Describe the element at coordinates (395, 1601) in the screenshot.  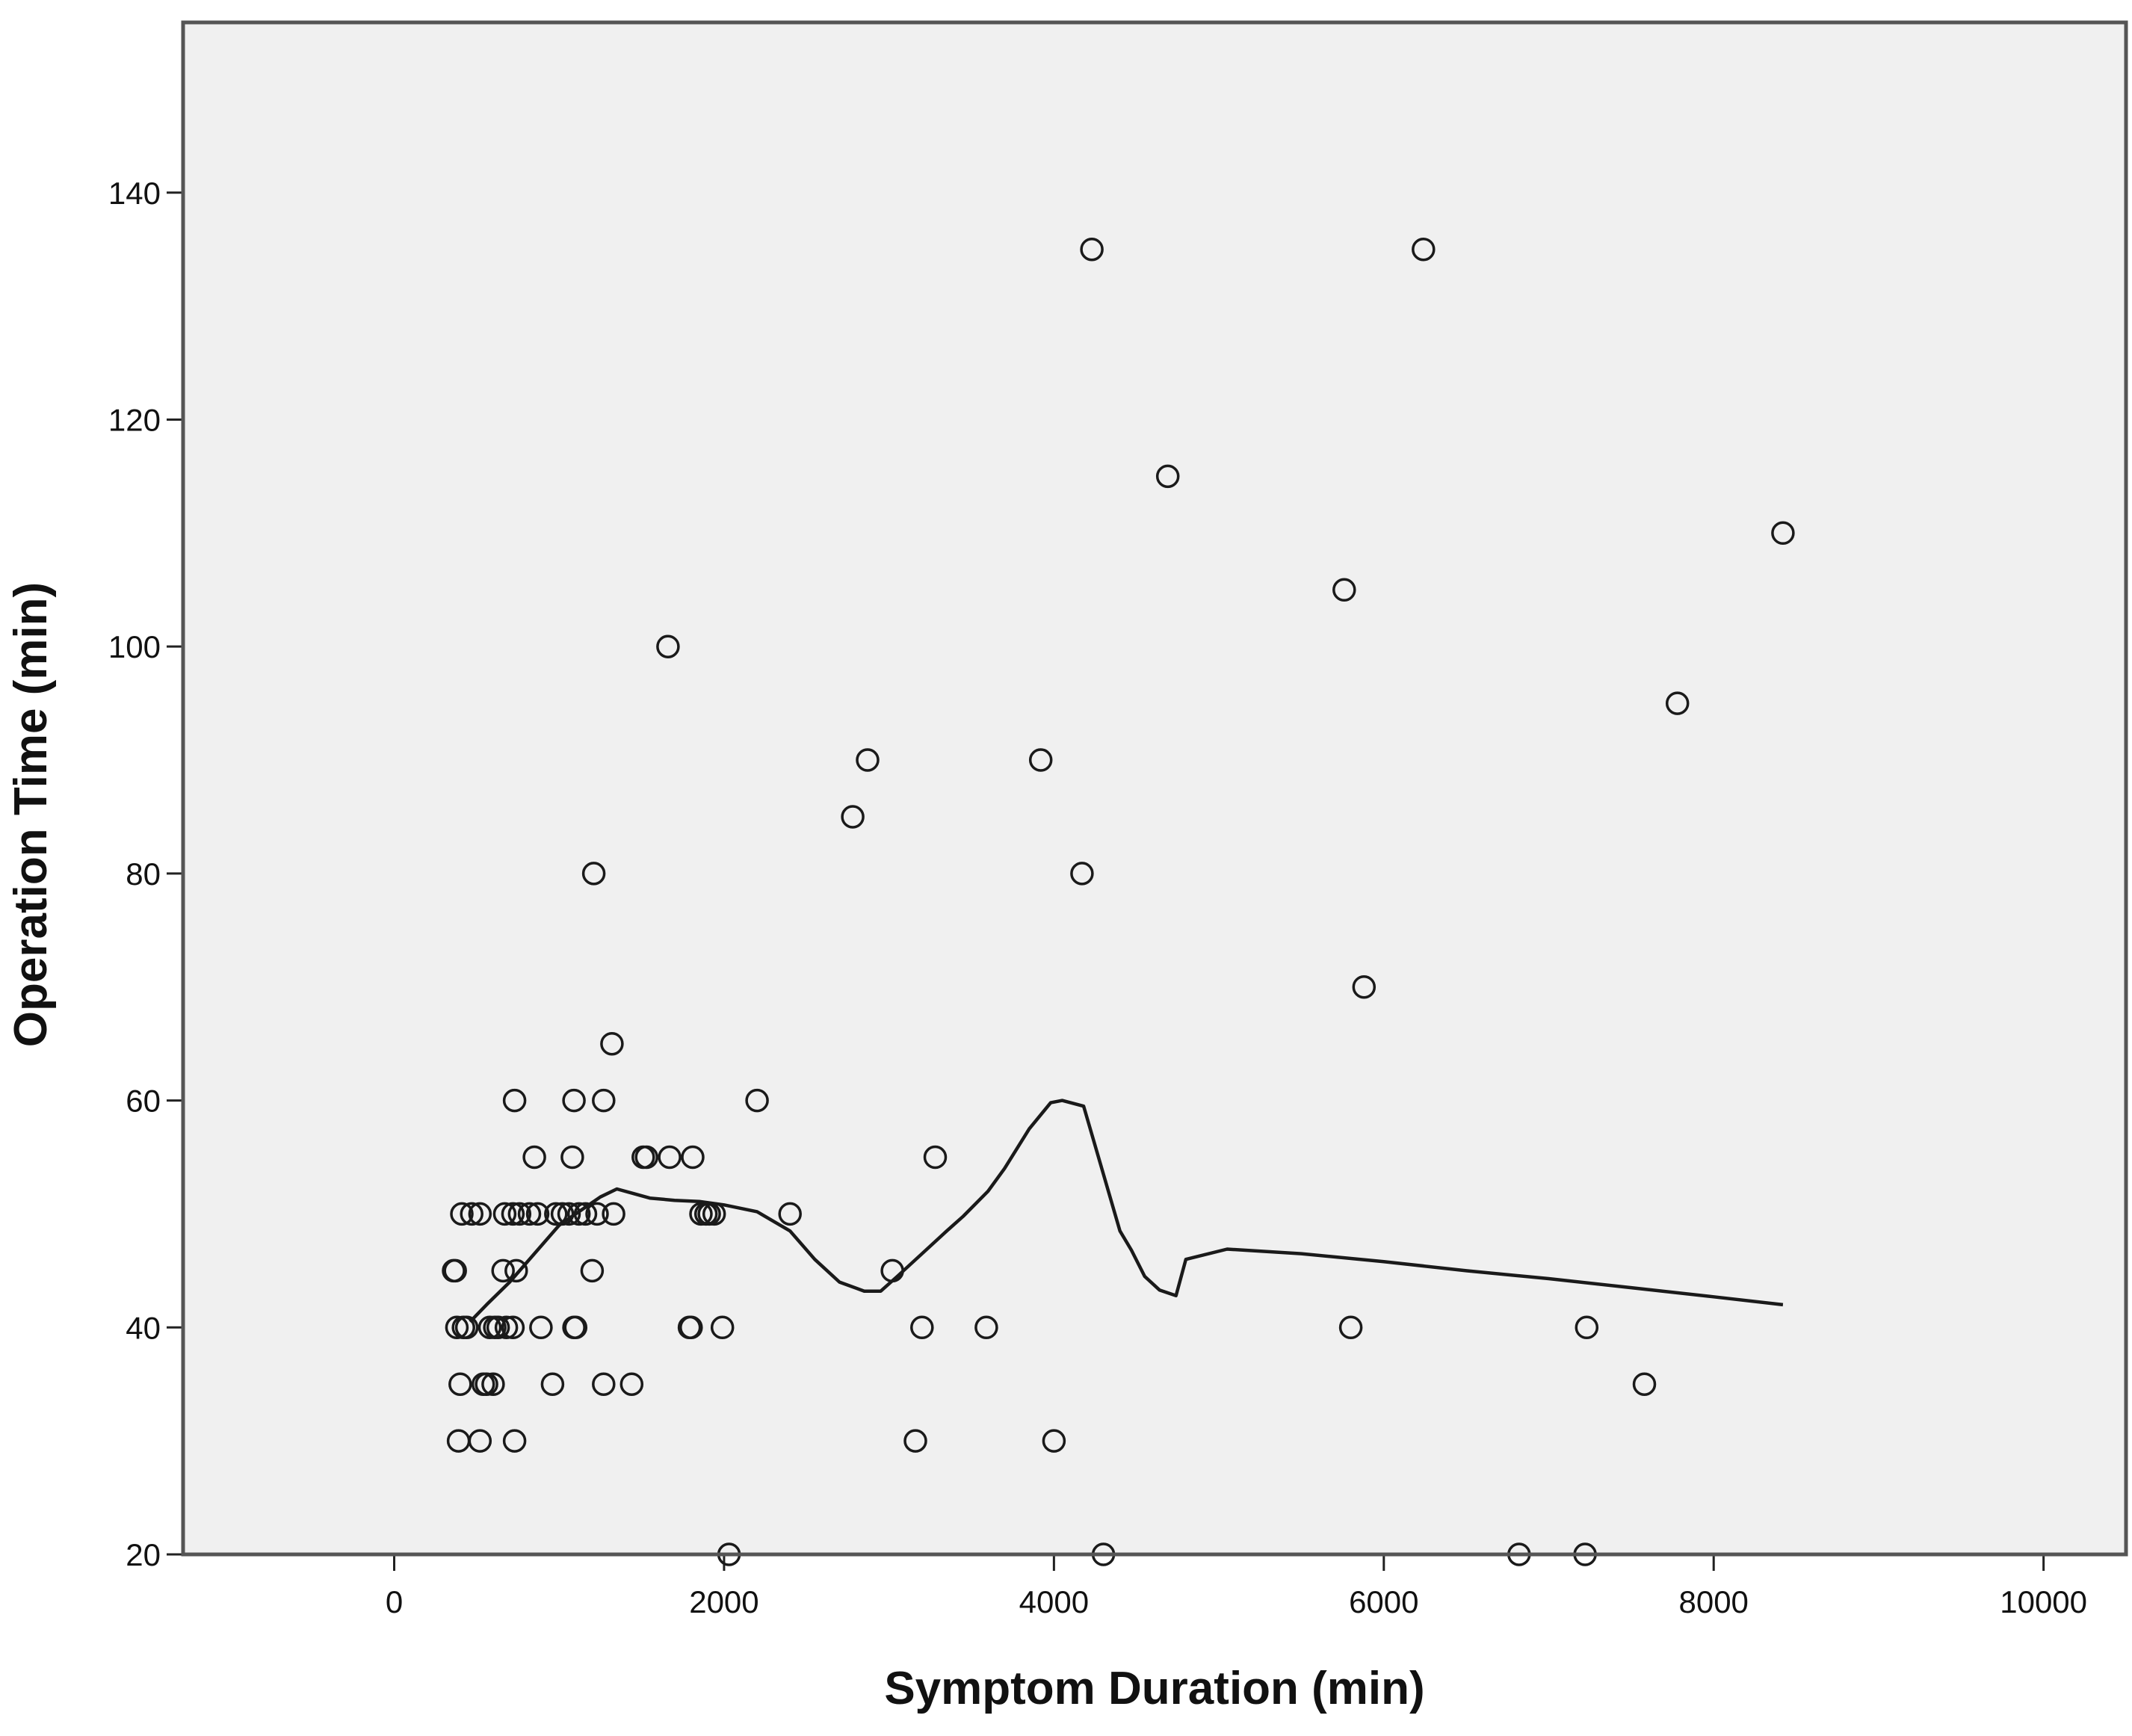
I see `x-tick-label: 0` at that location.